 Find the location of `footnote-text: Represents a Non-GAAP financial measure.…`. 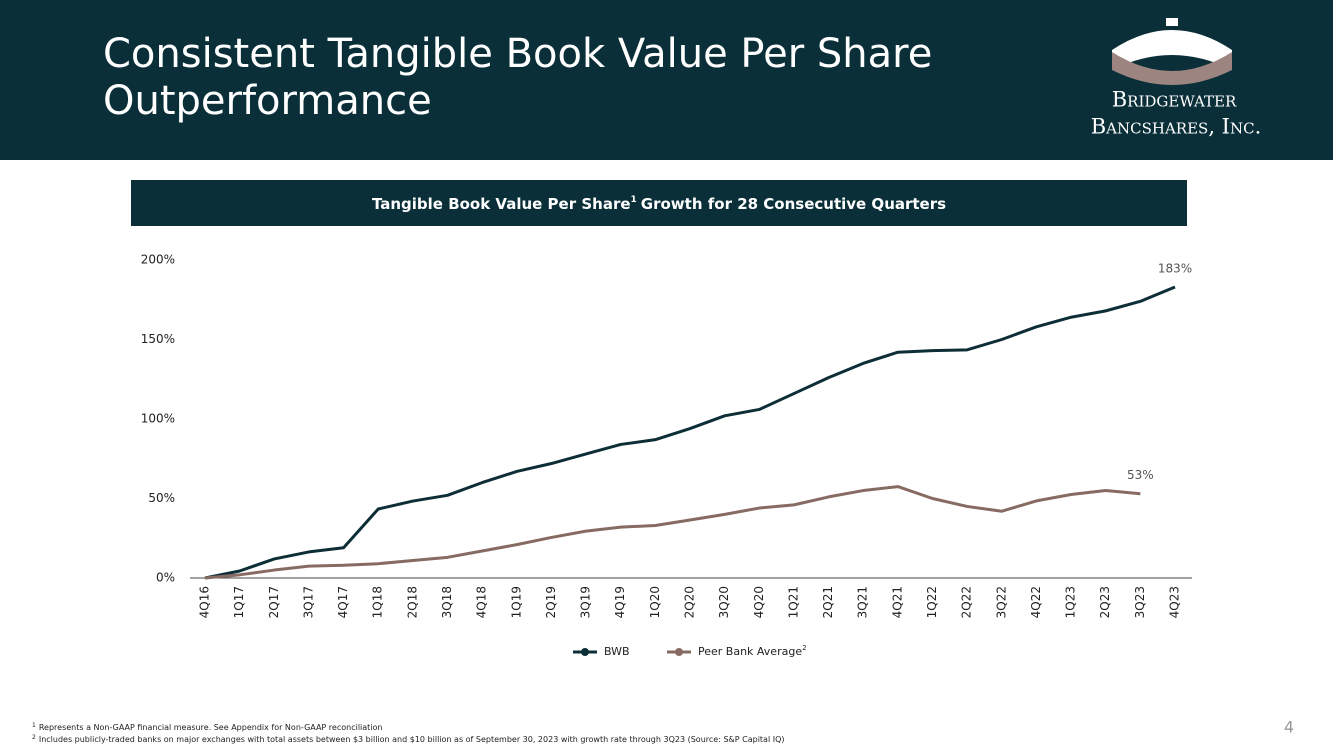

footnote-text: Represents a Non-GAAP financial measure.… is located at coordinates (211, 727).